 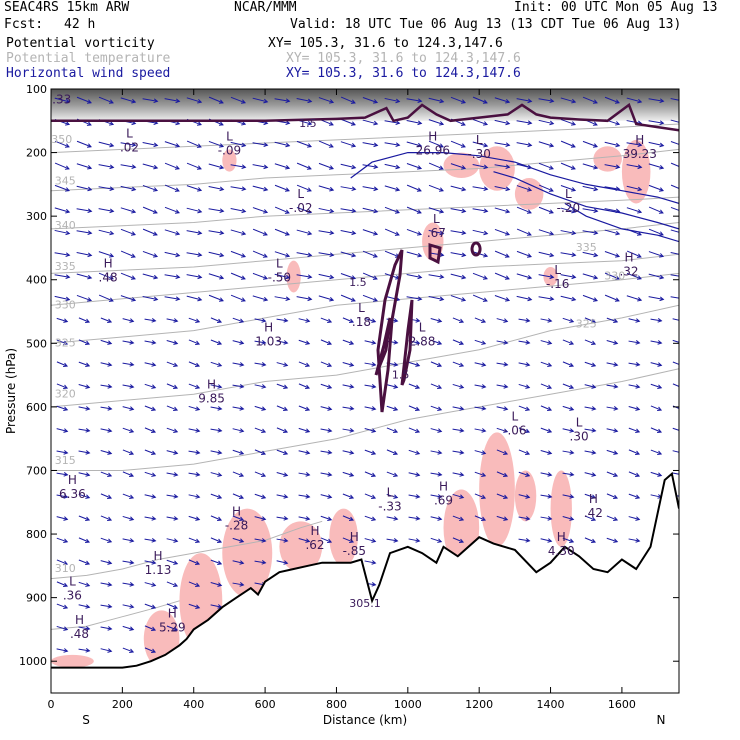 What do you see at coordinates (79, 634) in the screenshot?
I see `extremum-value: .48` at bounding box center [79, 634].